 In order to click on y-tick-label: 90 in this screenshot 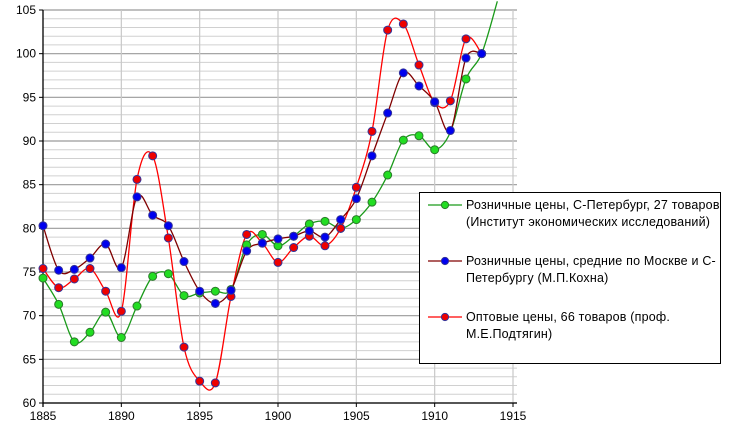, I will do `click(30, 141)`.